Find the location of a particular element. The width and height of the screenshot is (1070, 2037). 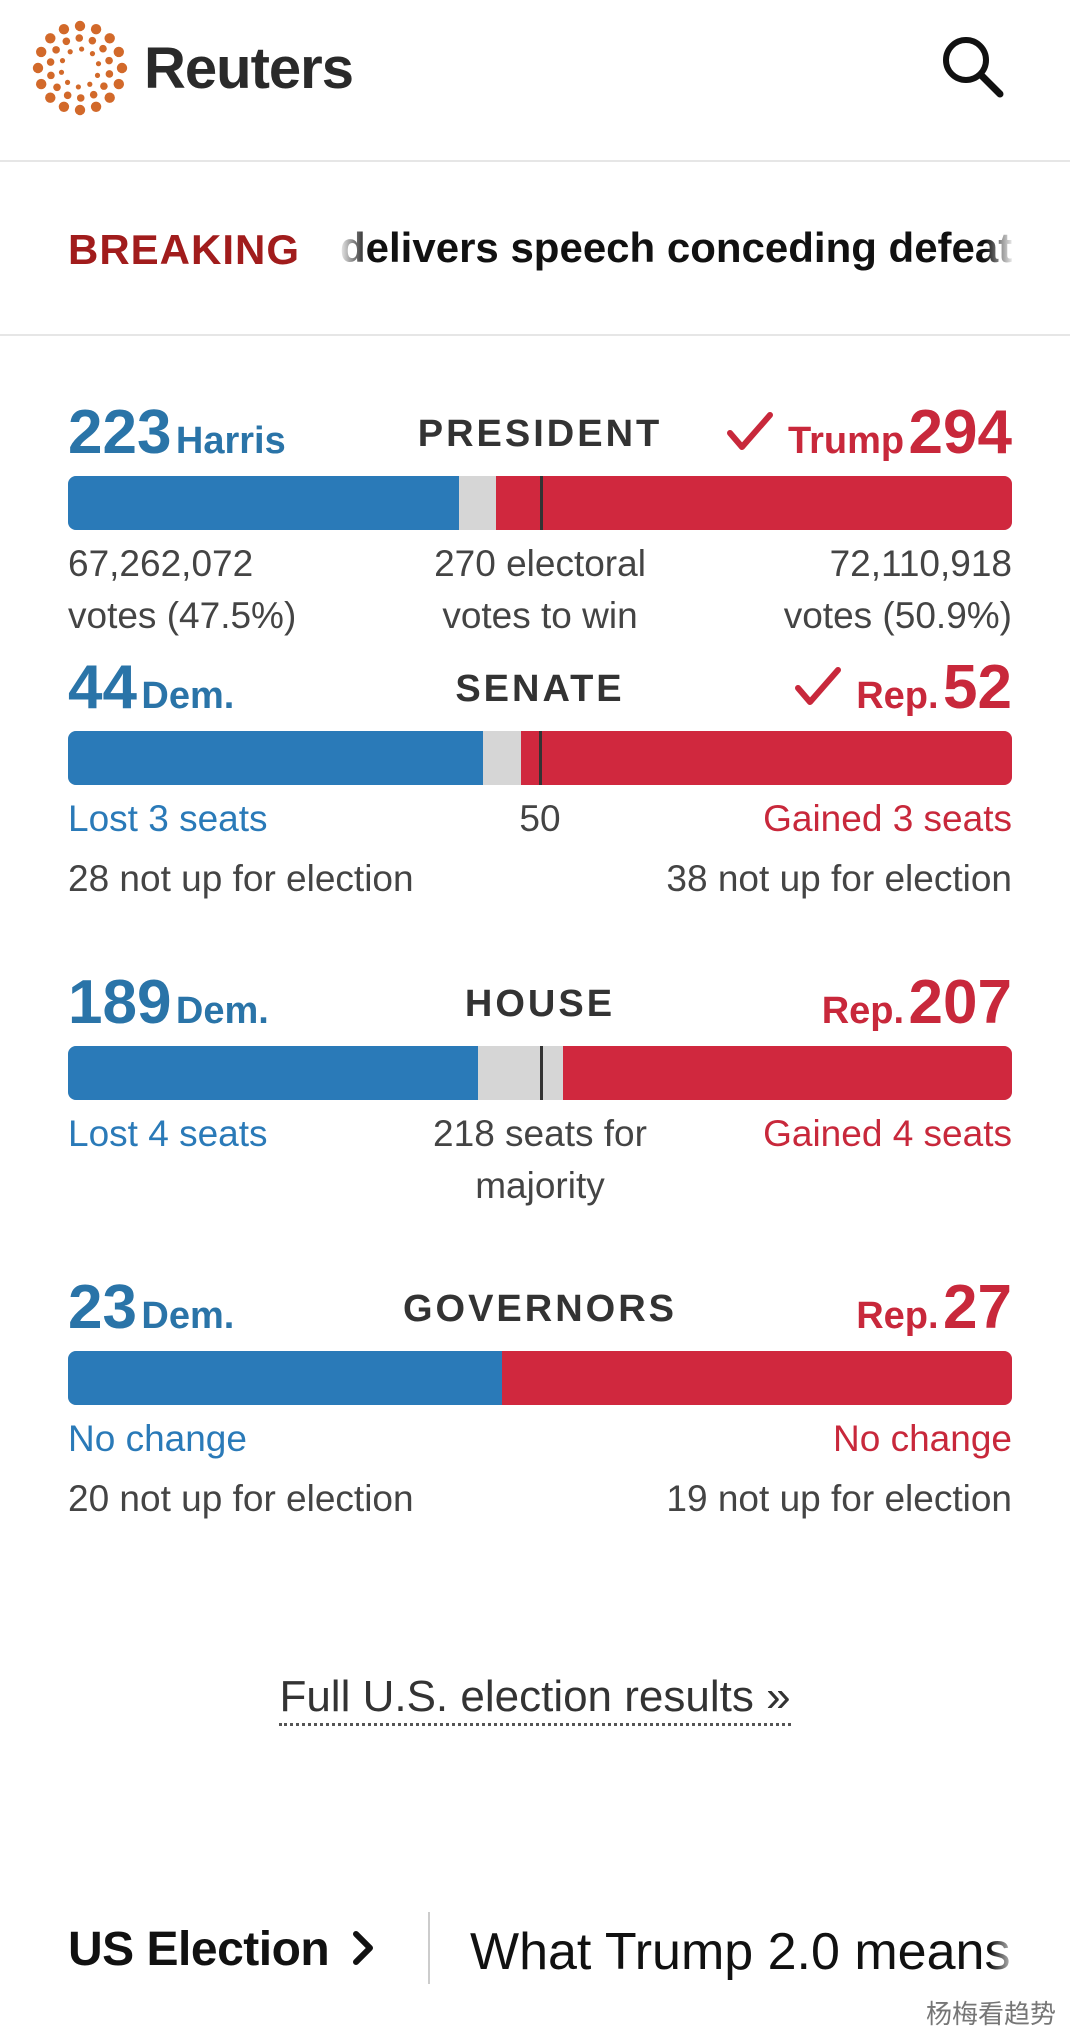

threshold-label-2: majority is located at coordinates (540, 1185).